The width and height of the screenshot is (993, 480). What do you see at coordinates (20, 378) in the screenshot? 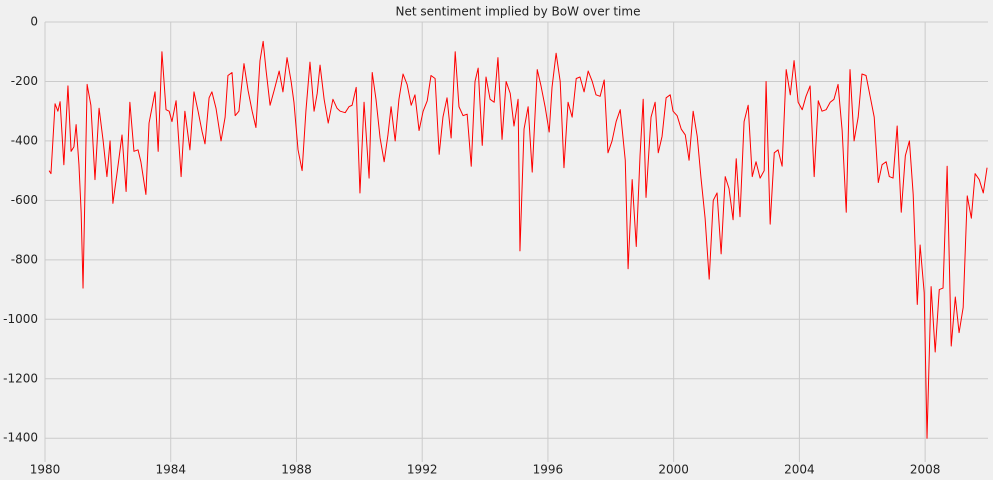
I see `y-tick-label: -1200` at bounding box center [20, 378].